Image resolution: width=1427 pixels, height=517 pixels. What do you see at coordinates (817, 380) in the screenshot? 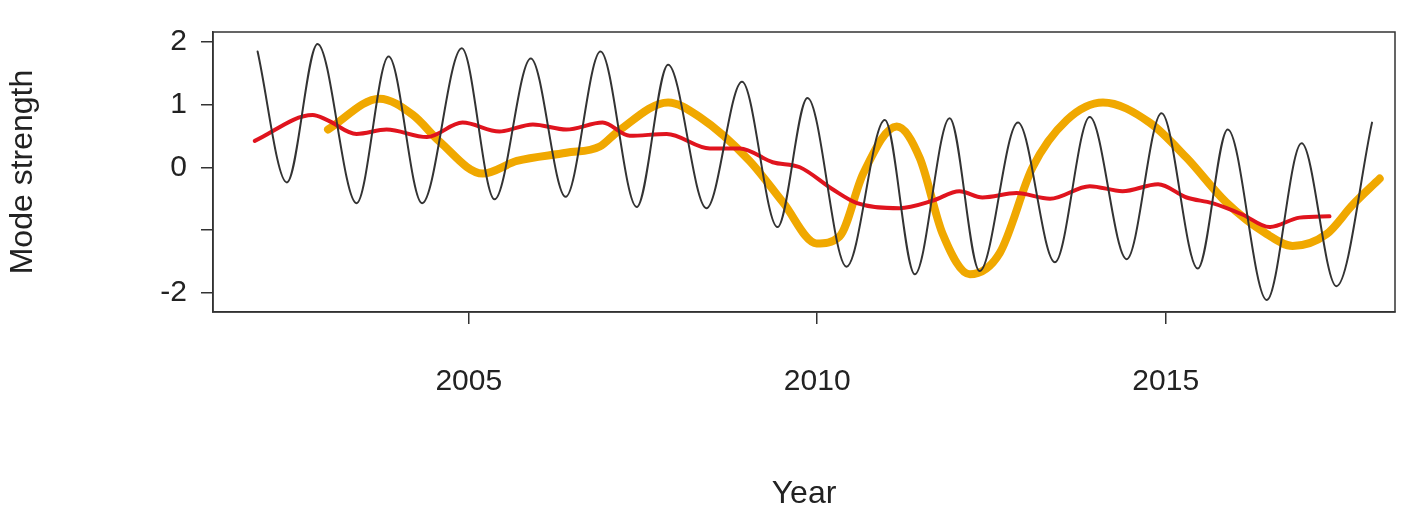
I see `x-tick-label: 2010` at bounding box center [817, 380].